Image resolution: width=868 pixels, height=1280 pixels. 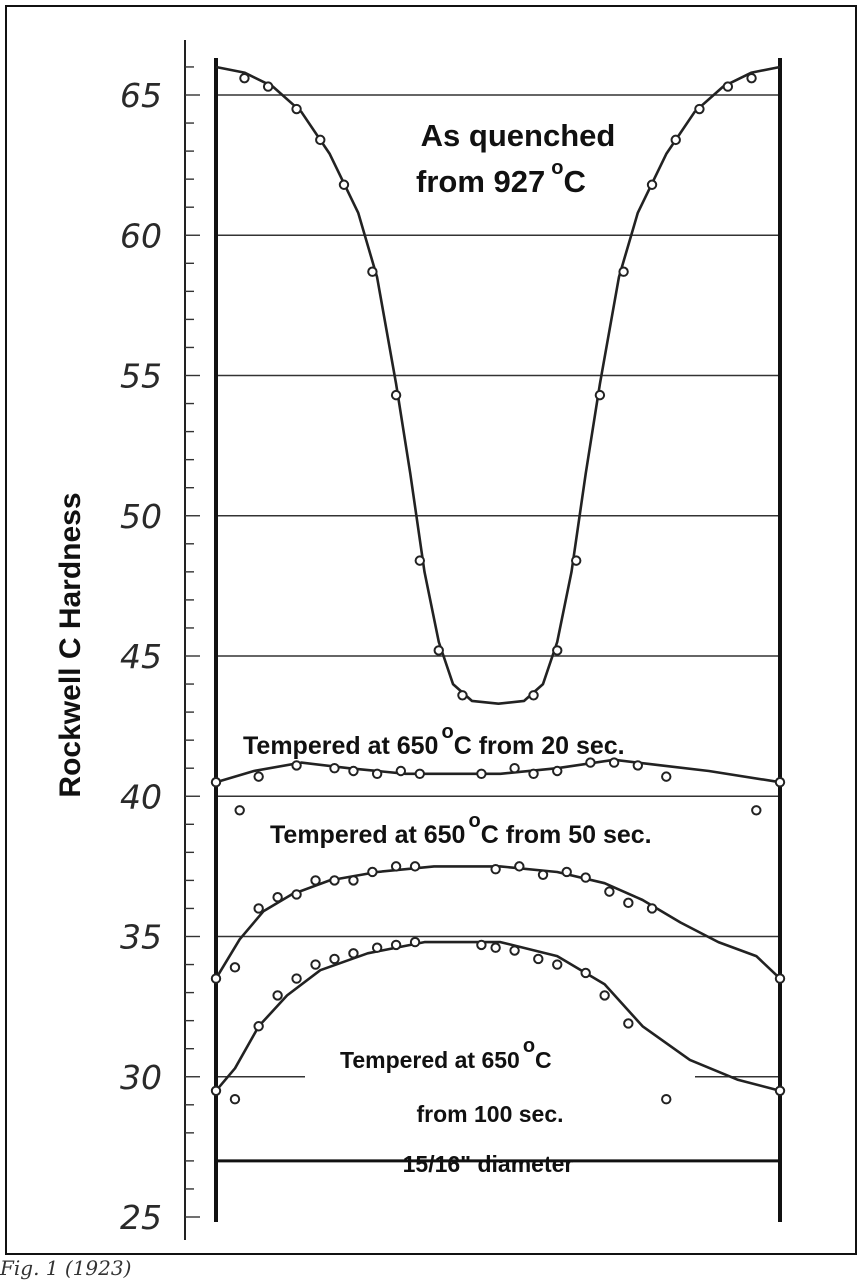 What do you see at coordinates (141, 1217) in the screenshot?
I see `y-tick-label: 25` at bounding box center [141, 1217].